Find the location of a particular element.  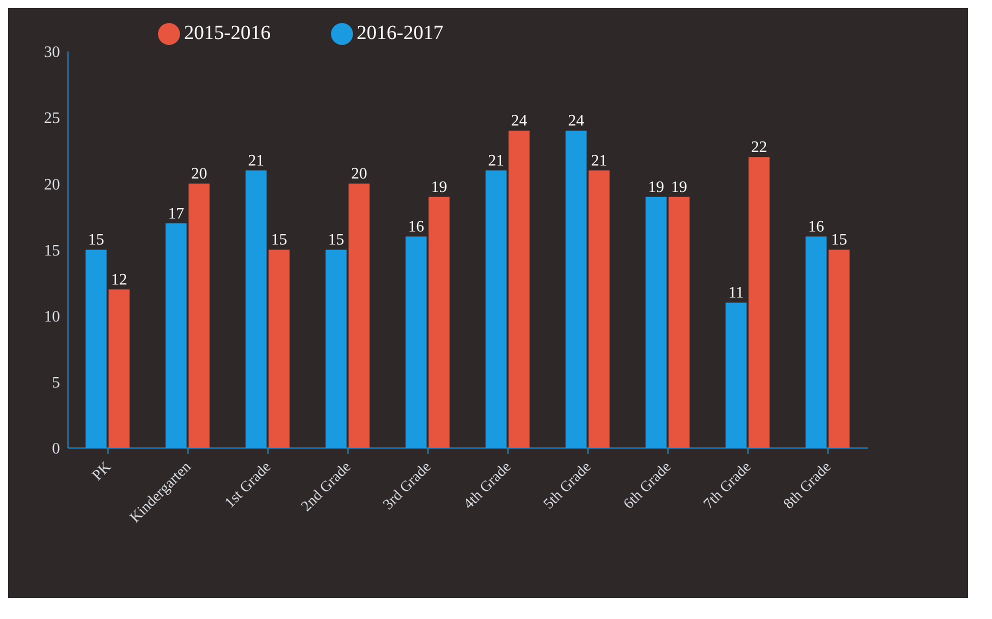

legend-label: 2016-2017 is located at coordinates (400, 33).